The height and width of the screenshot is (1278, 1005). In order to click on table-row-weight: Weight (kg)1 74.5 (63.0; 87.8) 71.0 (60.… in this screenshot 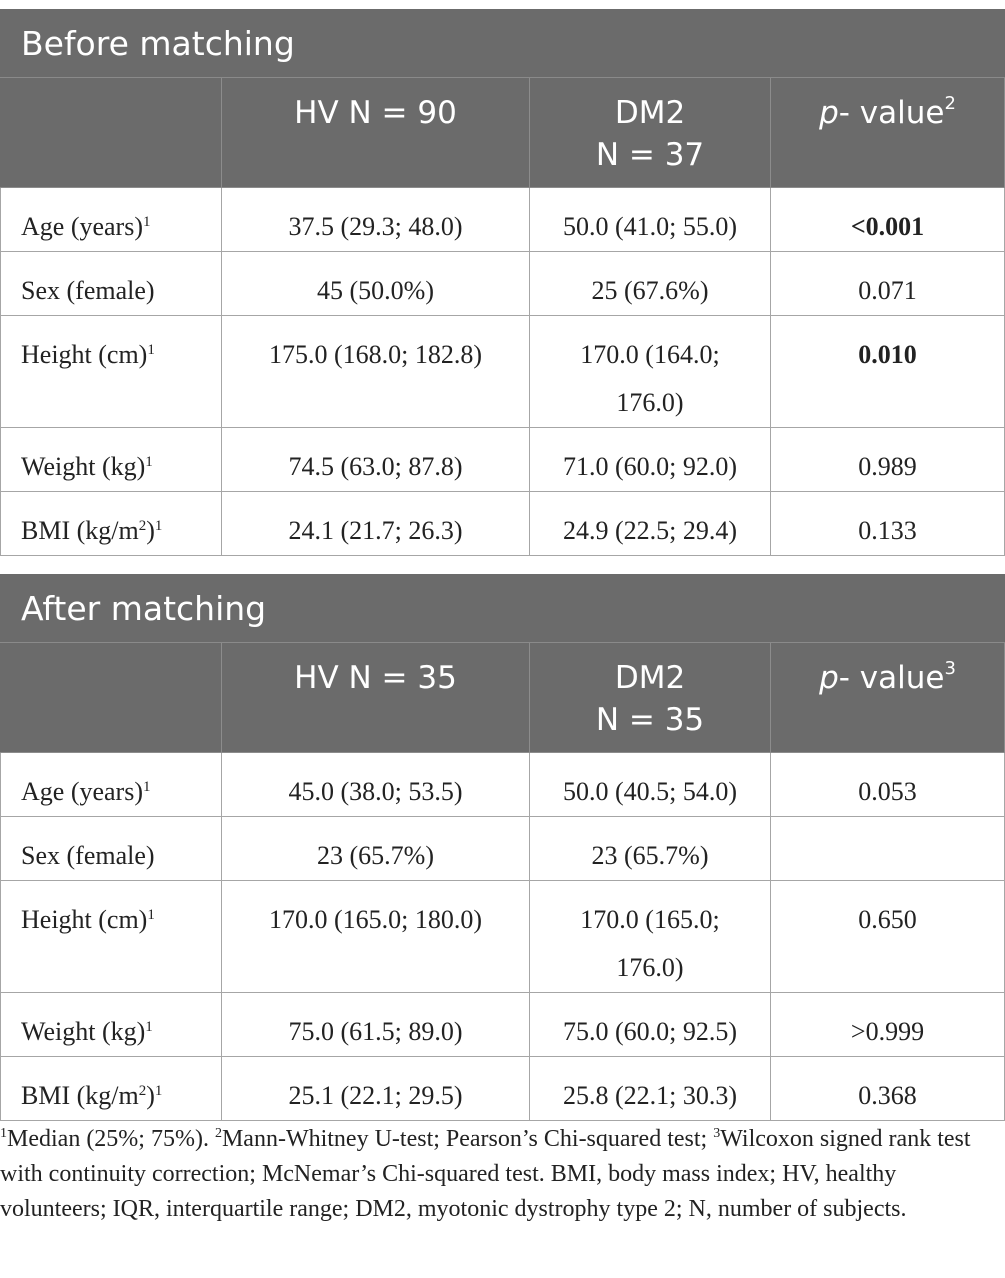, I will do `click(502, 459)`.